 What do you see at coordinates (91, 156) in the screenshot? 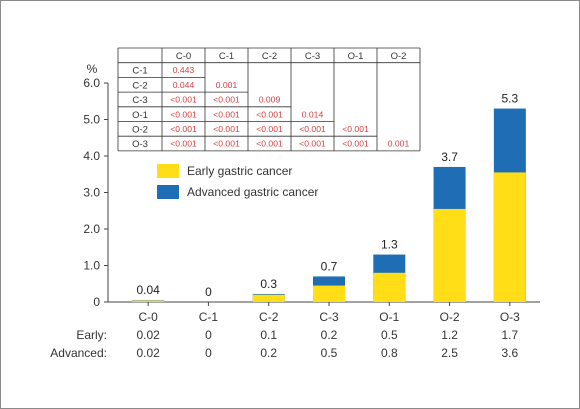
I see `y-tick-label: 4.0` at bounding box center [91, 156].